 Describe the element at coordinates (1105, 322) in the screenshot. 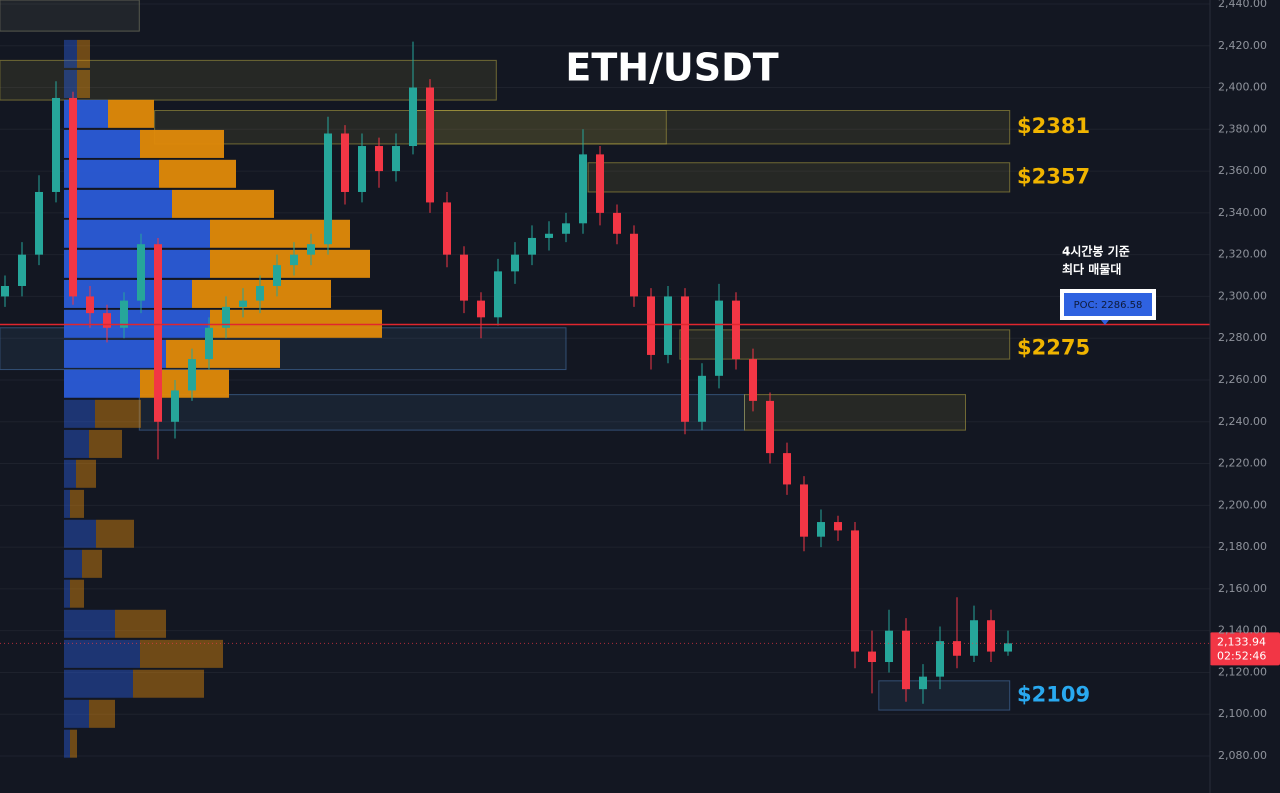

I see `poc-pointer` at that location.